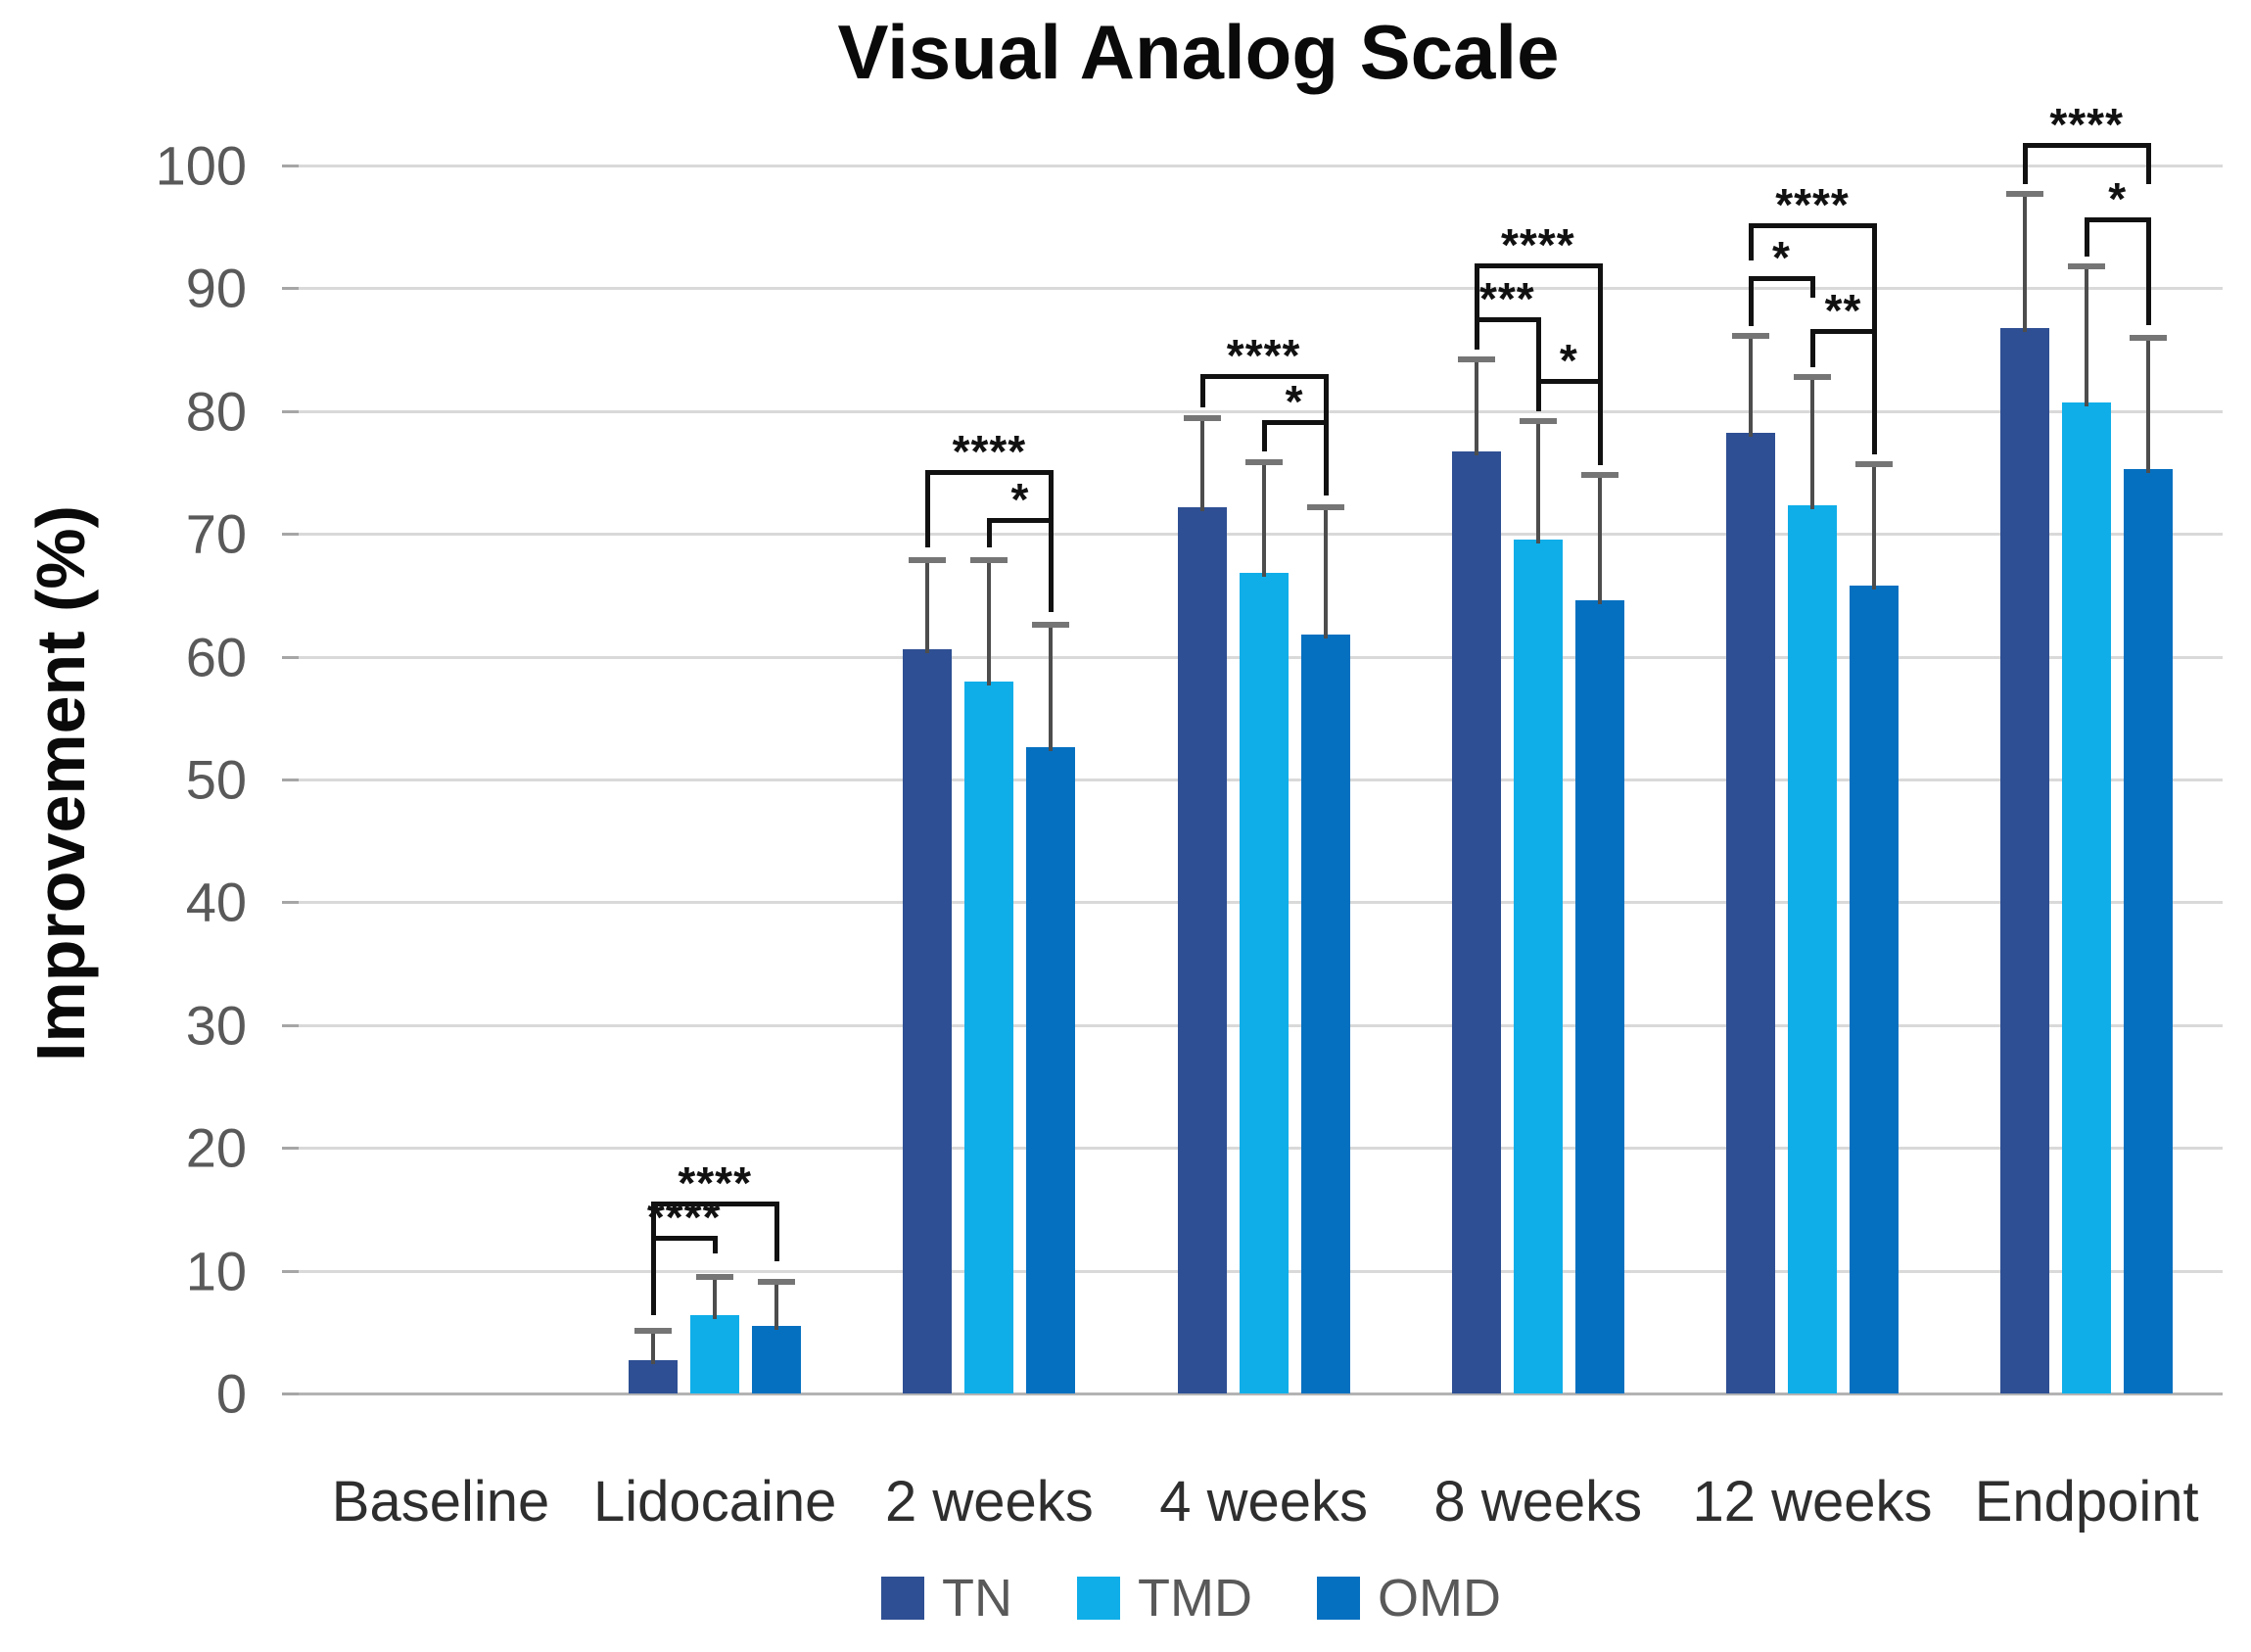 This screenshot has width=2251, height=1652. What do you see at coordinates (654, 1376) in the screenshot?
I see `bar-TN-Lidocaine` at bounding box center [654, 1376].